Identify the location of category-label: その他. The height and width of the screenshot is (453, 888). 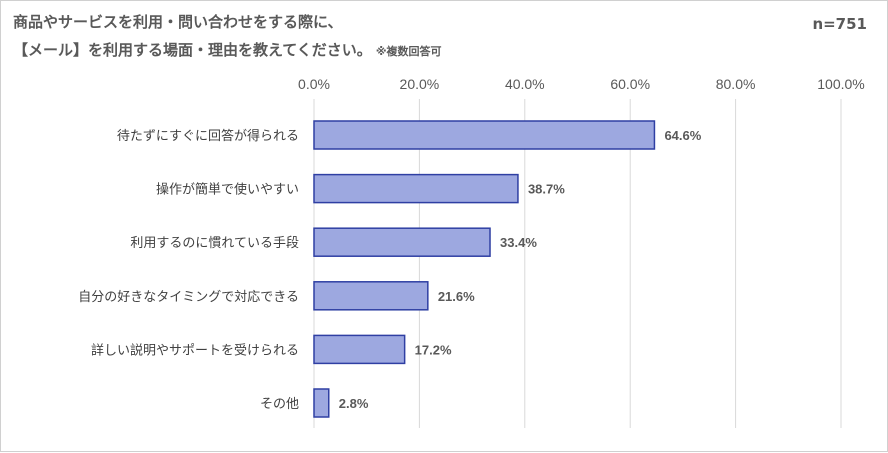
(279, 404).